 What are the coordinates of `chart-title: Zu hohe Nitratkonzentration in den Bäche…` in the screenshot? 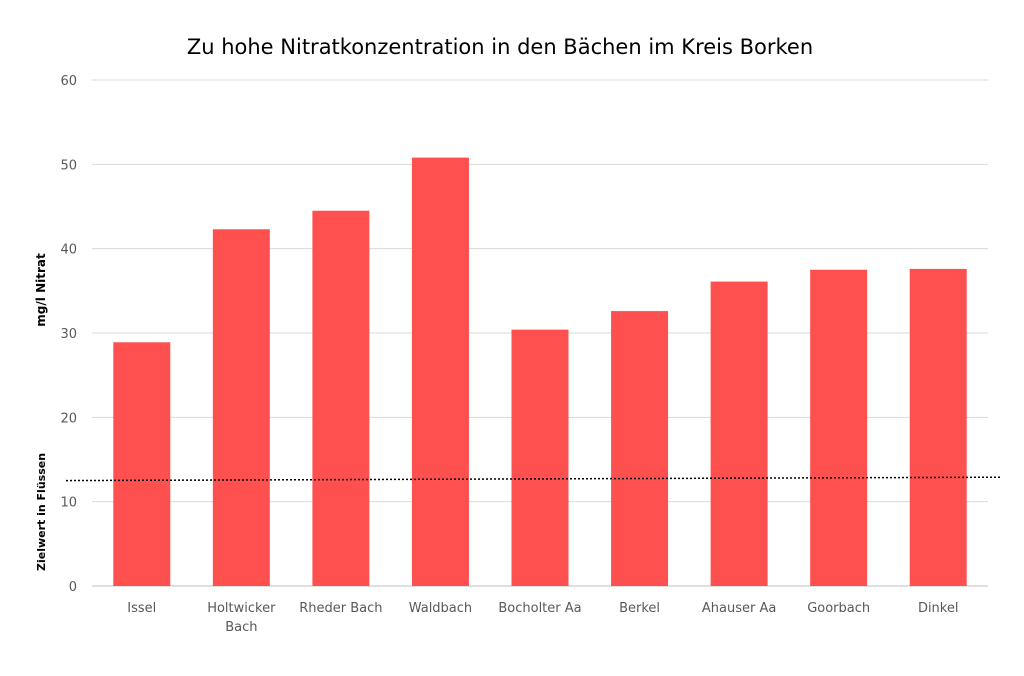 It's located at (500, 47).